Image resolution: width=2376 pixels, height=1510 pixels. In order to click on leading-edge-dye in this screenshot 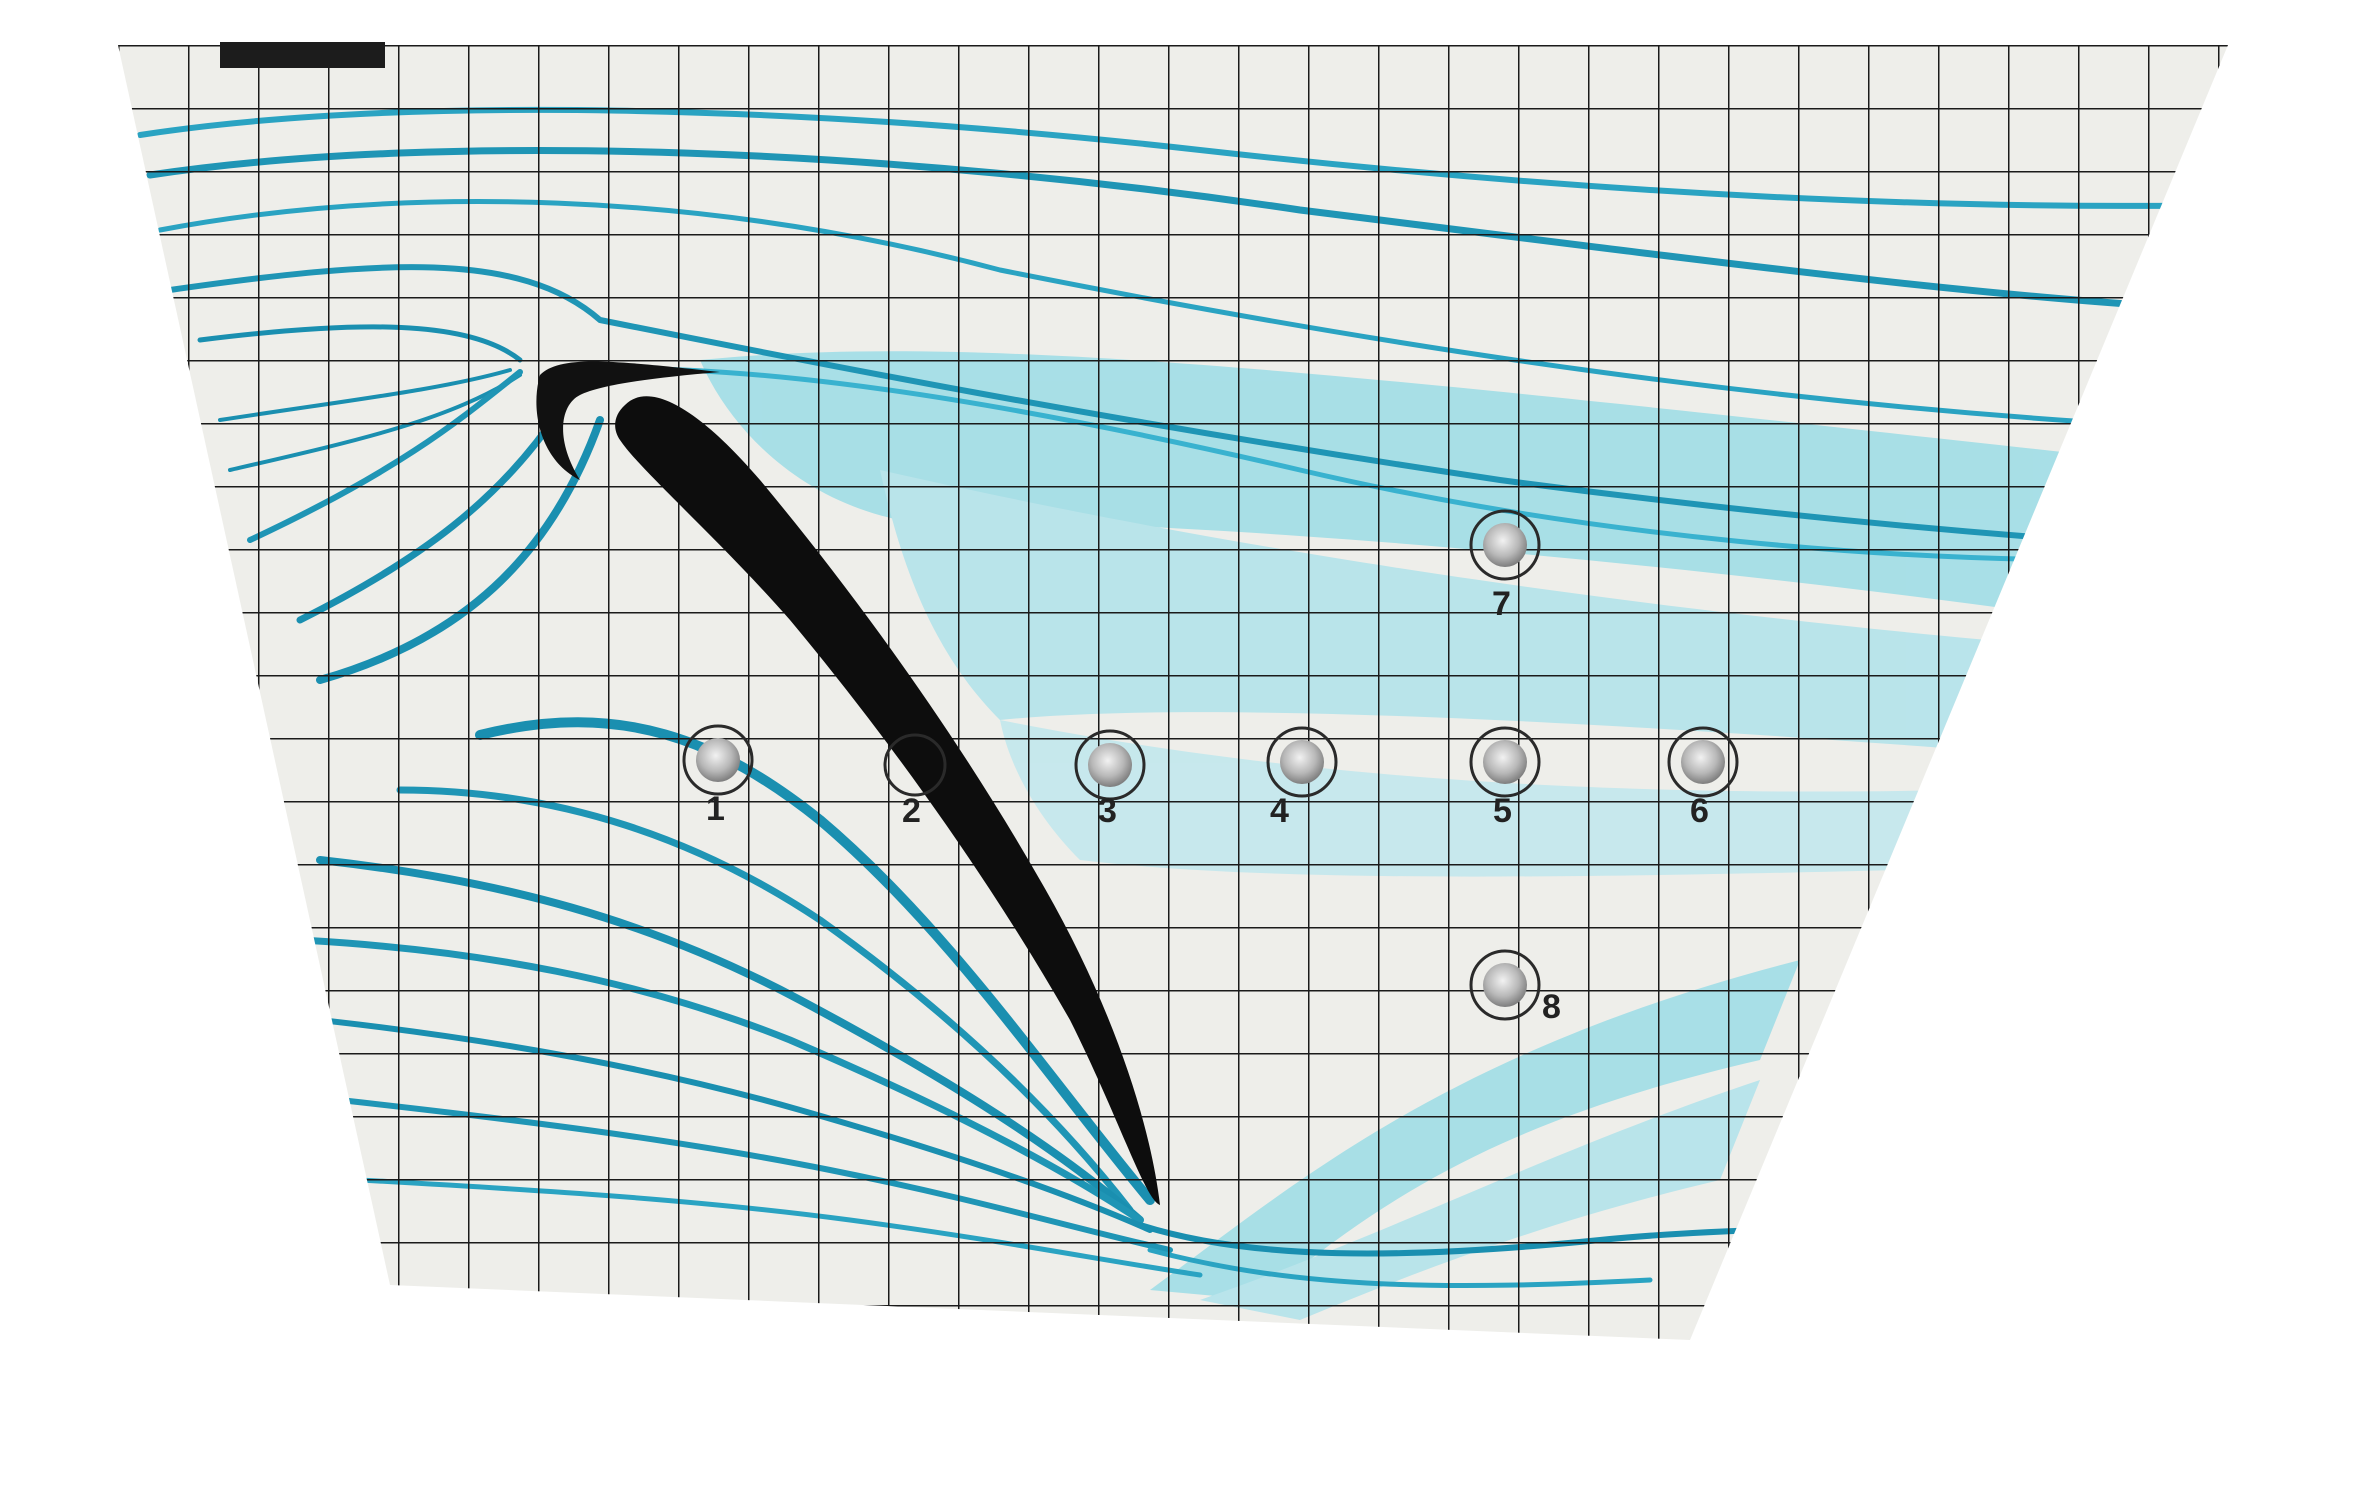, I will do `click(628, 420)`.